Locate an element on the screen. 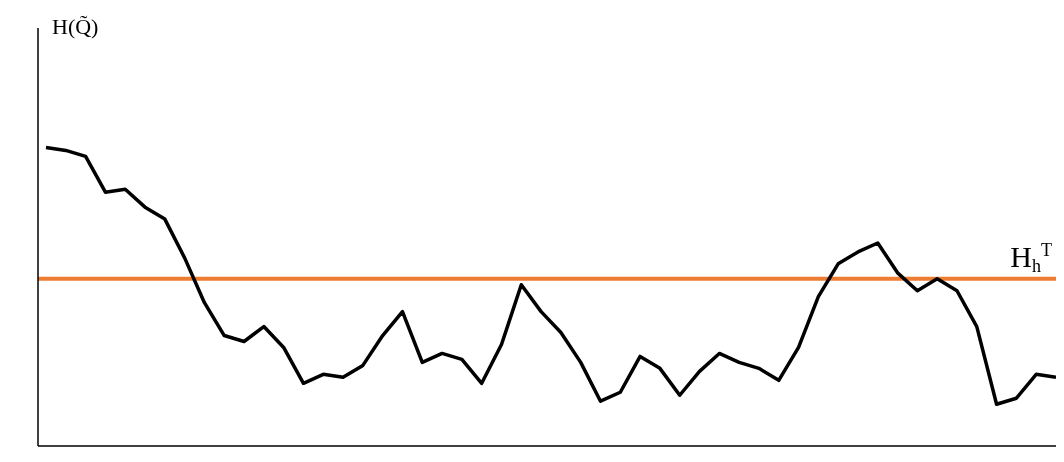 This screenshot has width=1064, height=462. y-axis-title: H(Q̃) is located at coordinates (75, 26).